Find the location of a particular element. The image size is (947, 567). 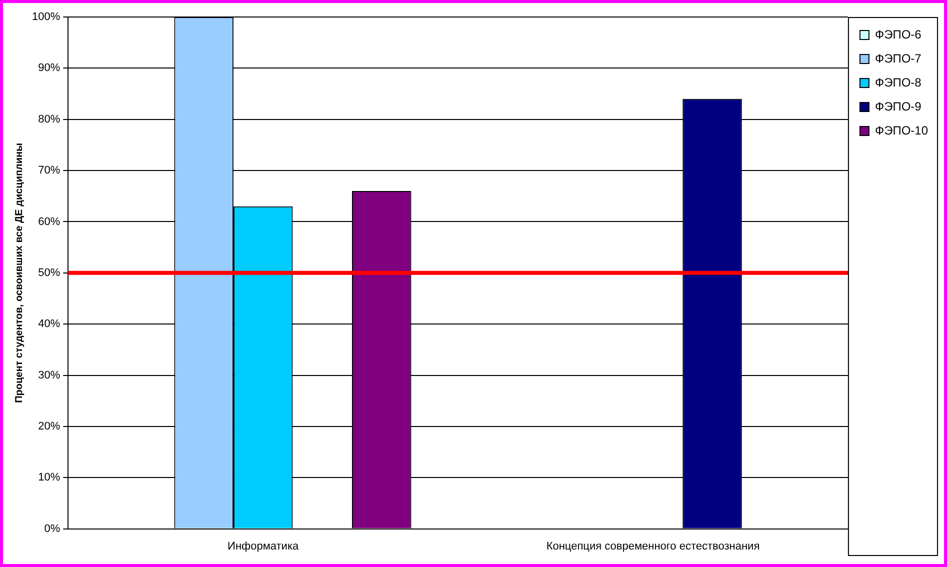

y-tick-label: 80% is located at coordinates (49, 119).